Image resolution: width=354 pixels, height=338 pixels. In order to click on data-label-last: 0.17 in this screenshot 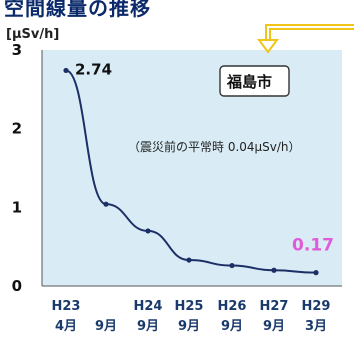, I will do `click(313, 246)`.